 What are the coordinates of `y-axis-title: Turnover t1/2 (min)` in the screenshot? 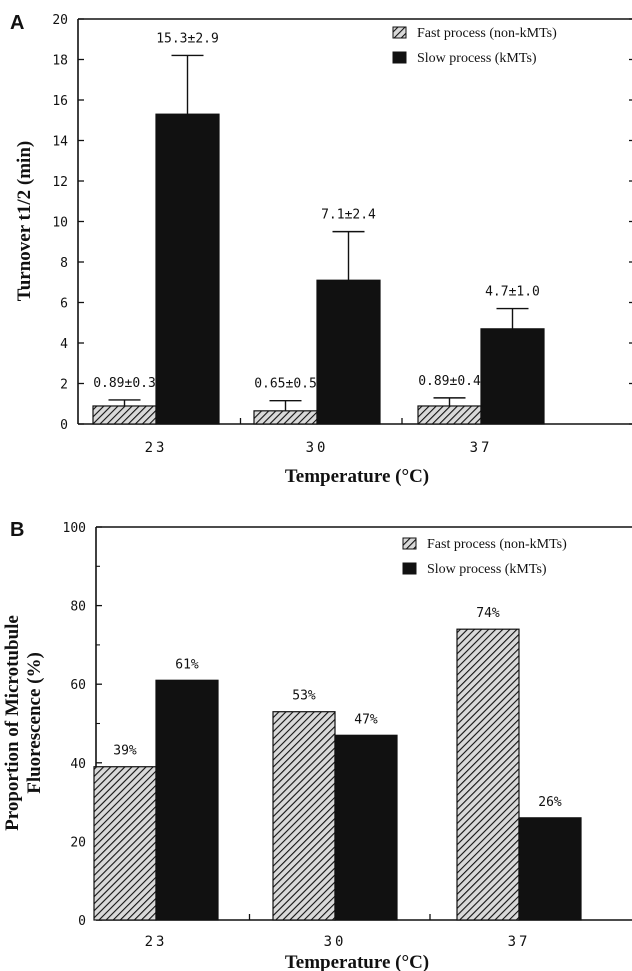 It's located at (24, 221).